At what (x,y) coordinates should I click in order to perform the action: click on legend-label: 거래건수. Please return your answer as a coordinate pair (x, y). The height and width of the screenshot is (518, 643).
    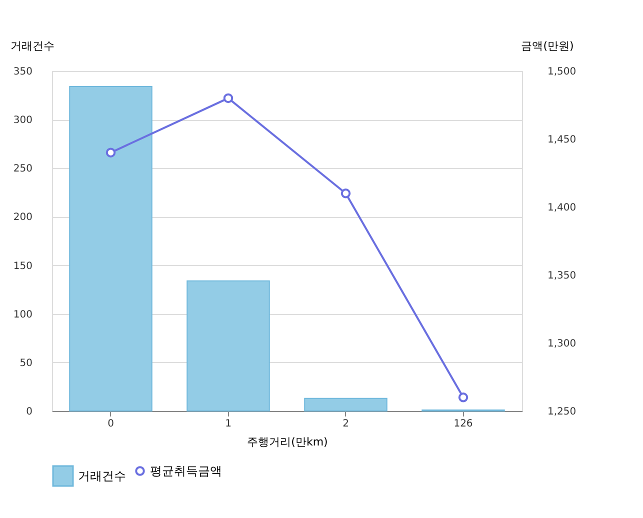
    Looking at the image, I should click on (102, 476).